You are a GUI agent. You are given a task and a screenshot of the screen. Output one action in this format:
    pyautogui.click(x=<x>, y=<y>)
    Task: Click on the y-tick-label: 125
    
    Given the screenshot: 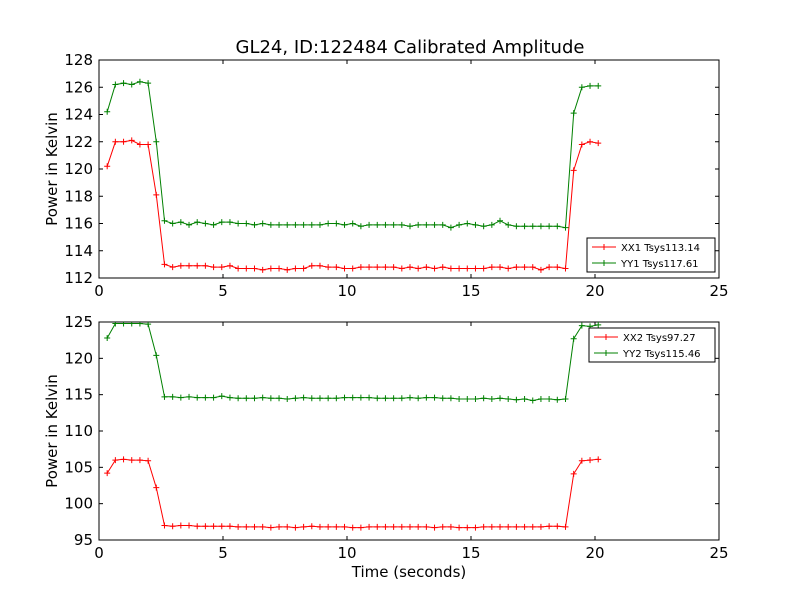 What is the action you would take?
    pyautogui.click(x=78, y=322)
    